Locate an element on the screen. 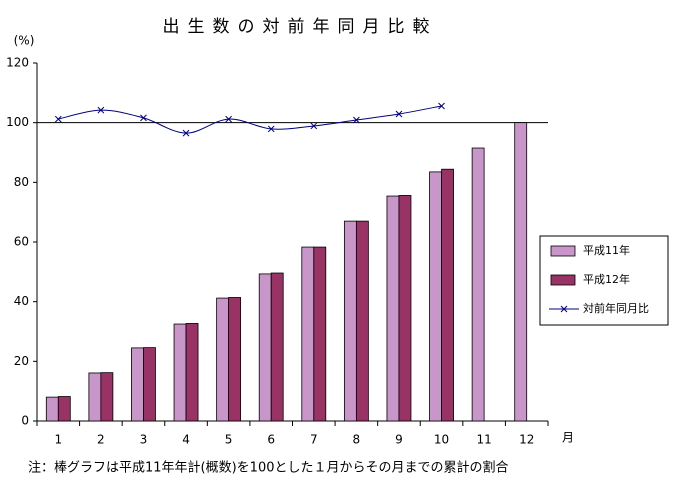 The height and width of the screenshot is (490, 675). x-axis-label: 月 is located at coordinates (568, 438).